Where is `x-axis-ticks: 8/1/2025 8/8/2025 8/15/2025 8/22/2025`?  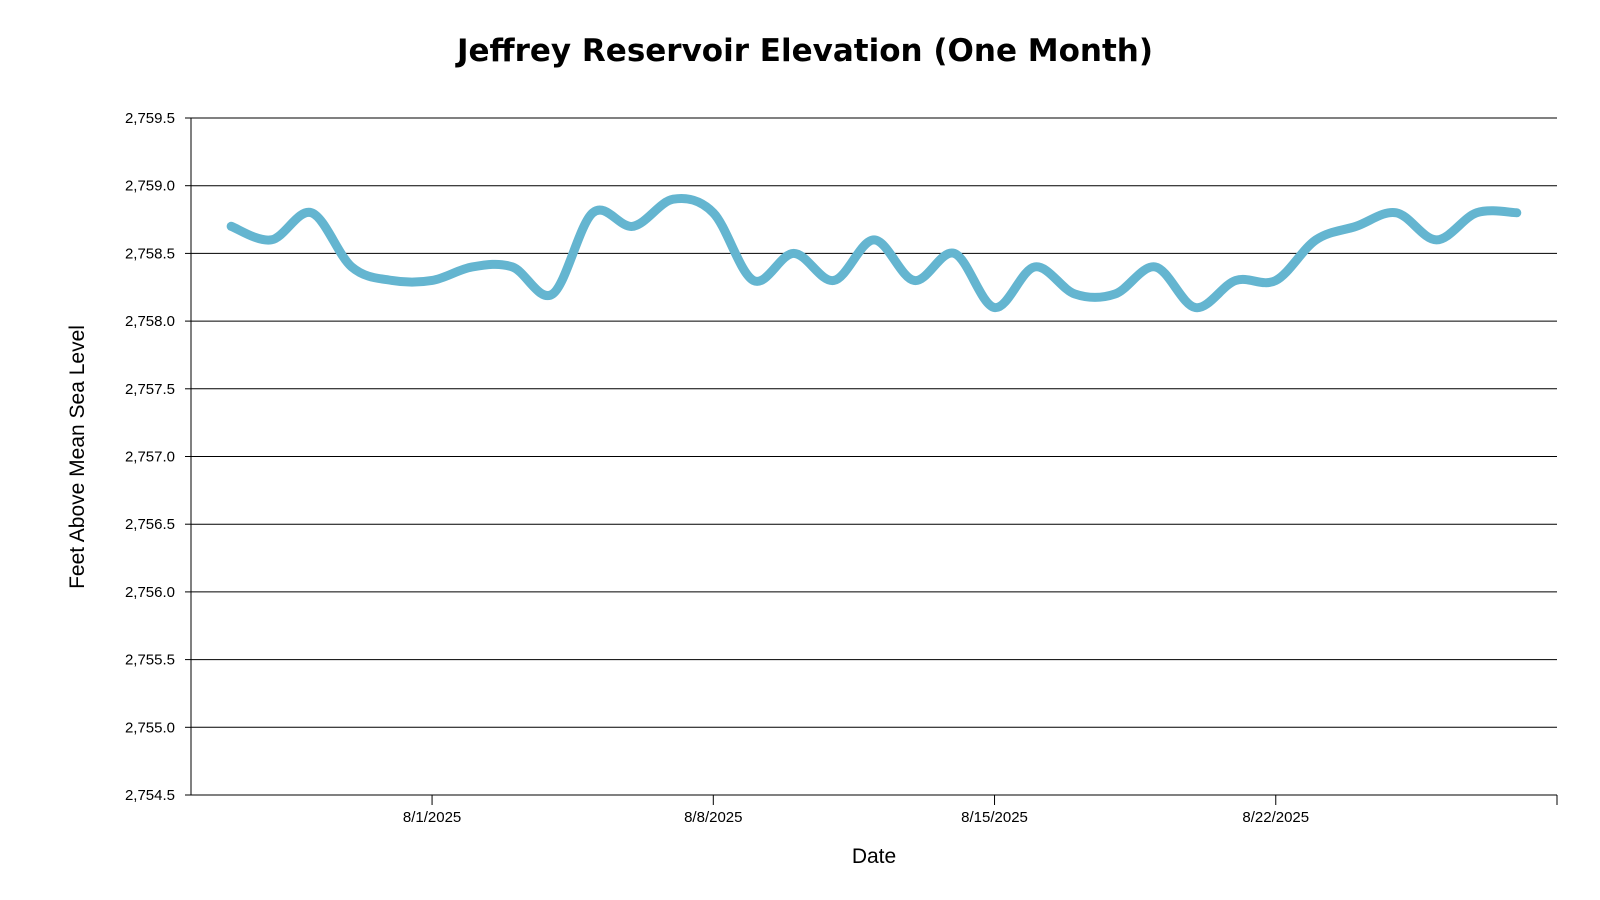 x-axis-ticks: 8/1/2025 8/8/2025 8/15/2025 8/22/2025 is located at coordinates (980, 810).